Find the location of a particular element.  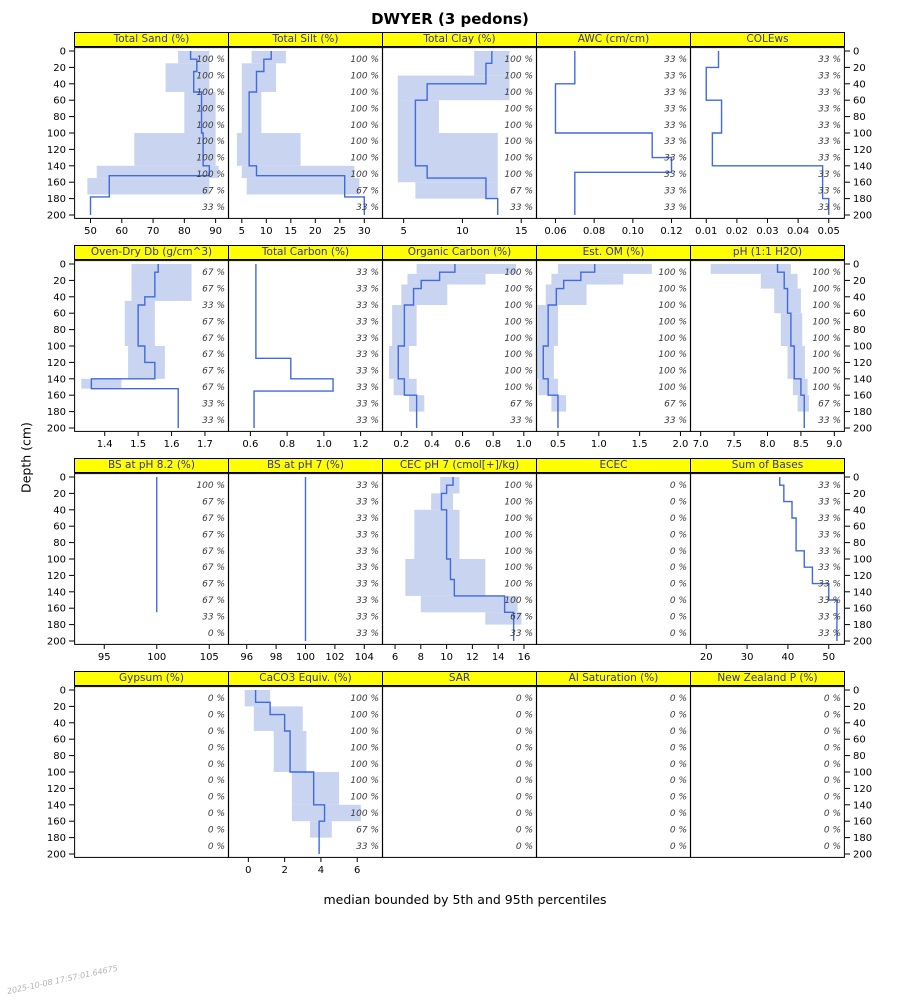

svg-text: 8 is located at coordinates (421, 657).